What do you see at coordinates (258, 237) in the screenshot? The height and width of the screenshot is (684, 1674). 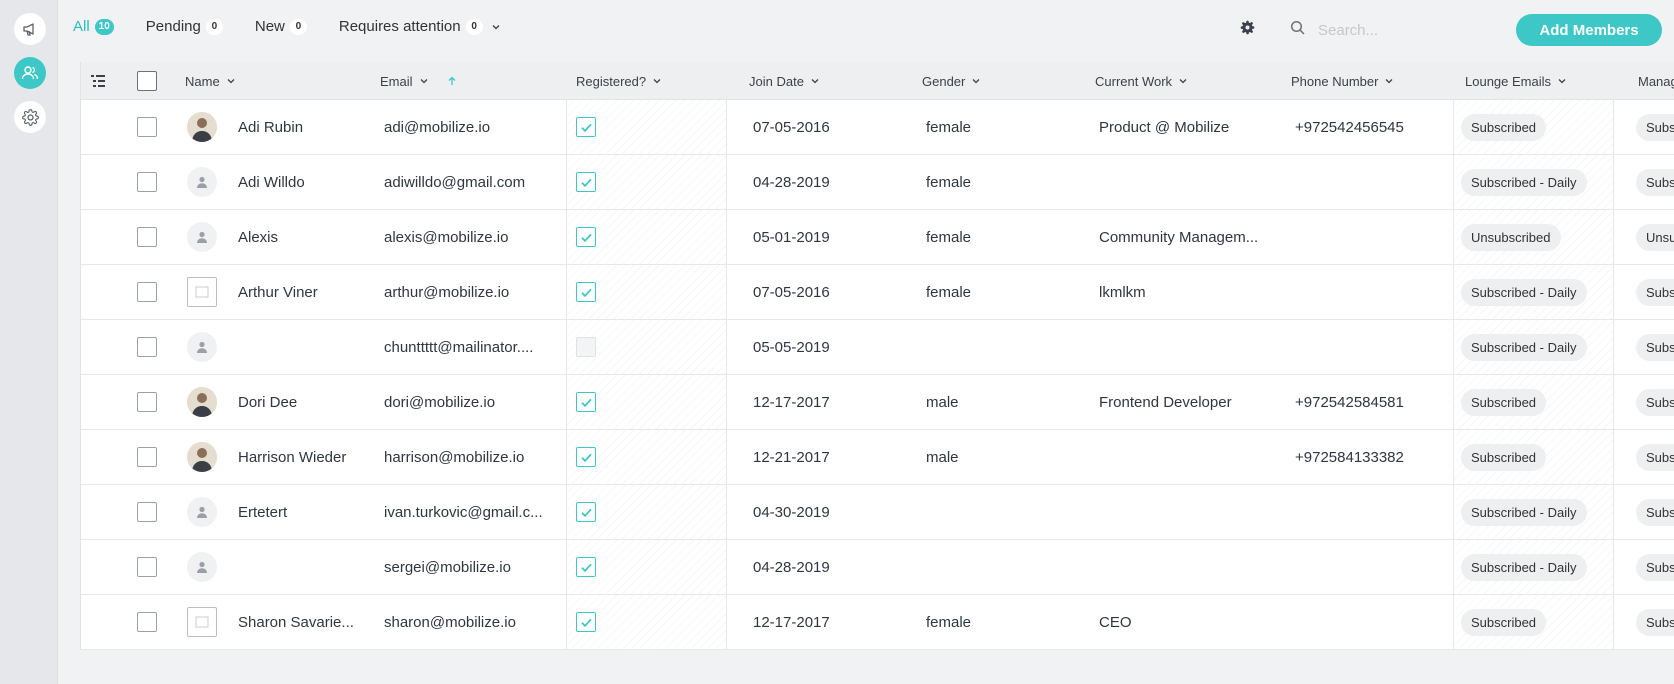 I see `cell-name: Alexis` at bounding box center [258, 237].